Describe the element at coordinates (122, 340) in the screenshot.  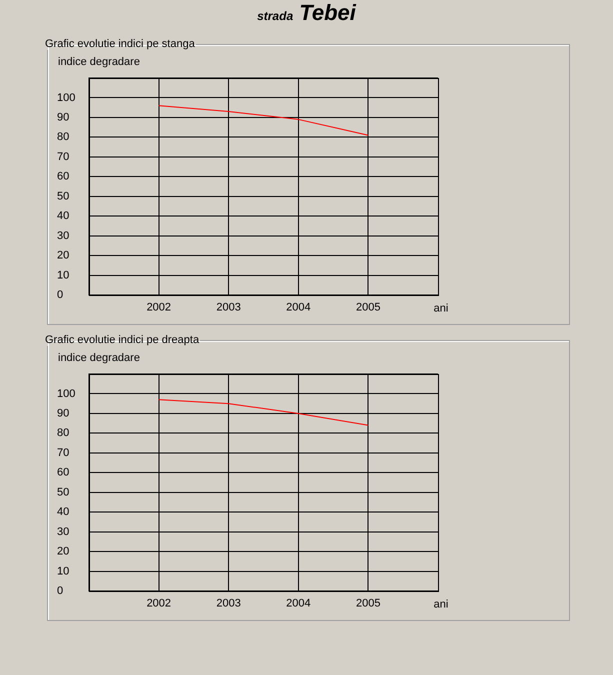
I see `chart-subtitle: Grafic evolutie indici pe dreapta` at that location.